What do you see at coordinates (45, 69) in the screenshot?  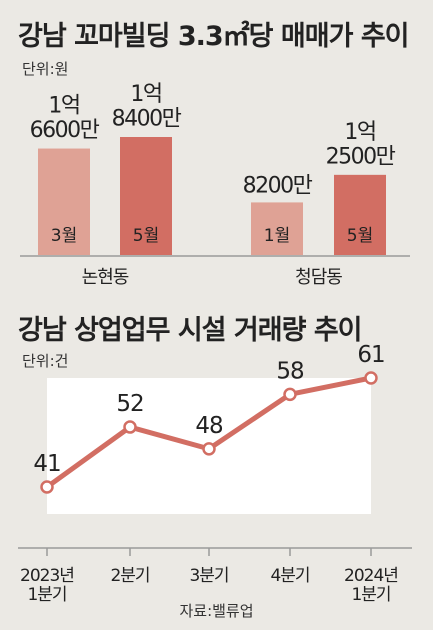 I see `bar-chart-unit: 단위:원` at bounding box center [45, 69].